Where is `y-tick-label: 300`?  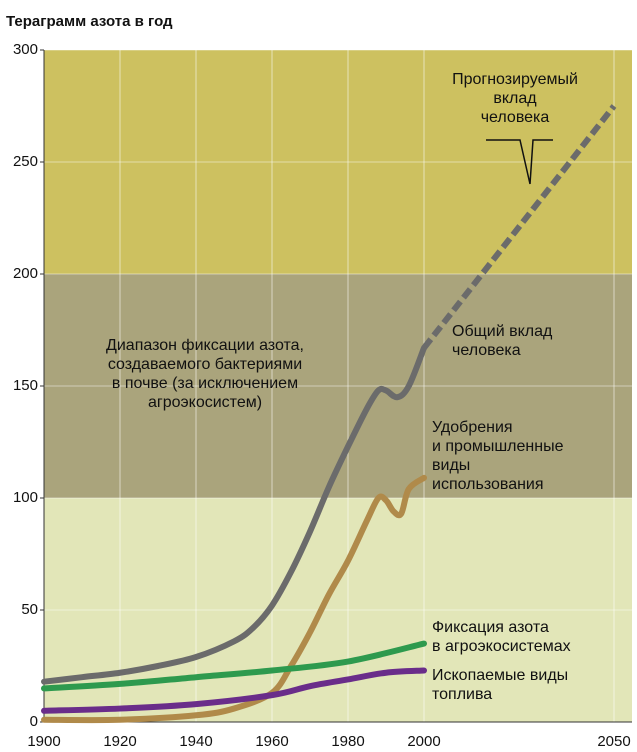 y-tick-label: 300 is located at coordinates (25, 49).